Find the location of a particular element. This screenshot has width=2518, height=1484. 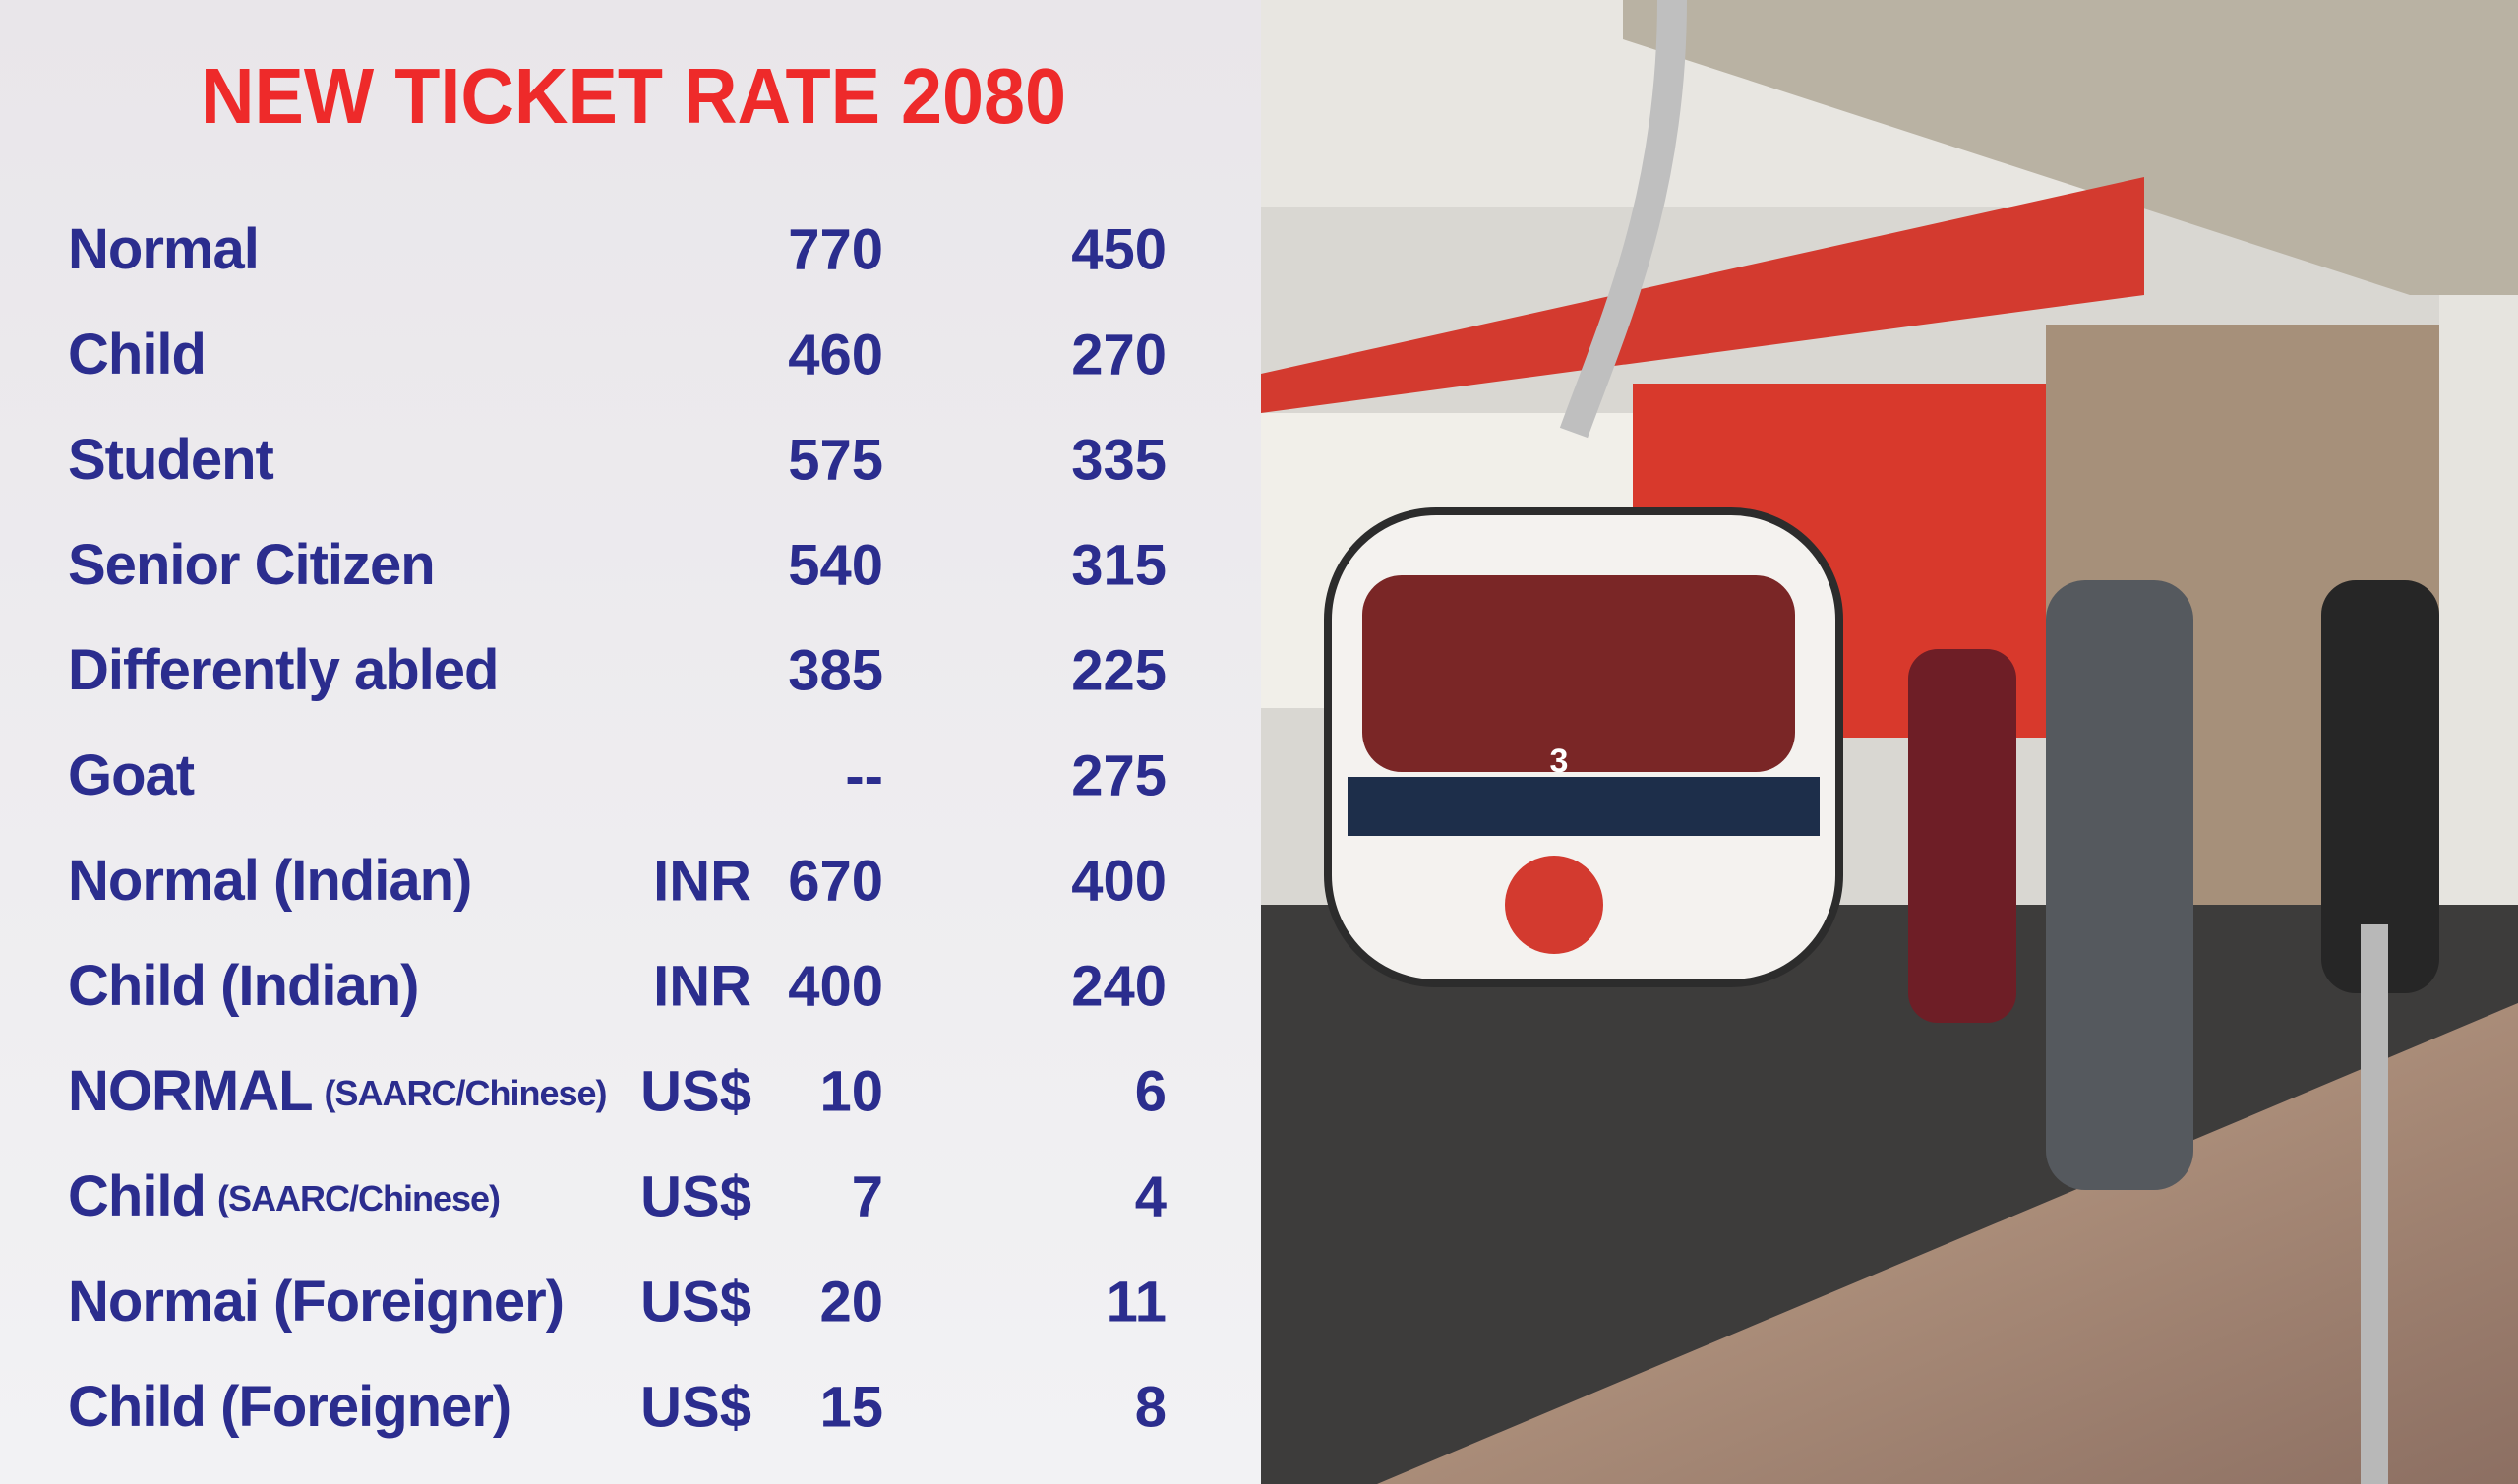

rate-col2: 315 is located at coordinates (1119, 565).